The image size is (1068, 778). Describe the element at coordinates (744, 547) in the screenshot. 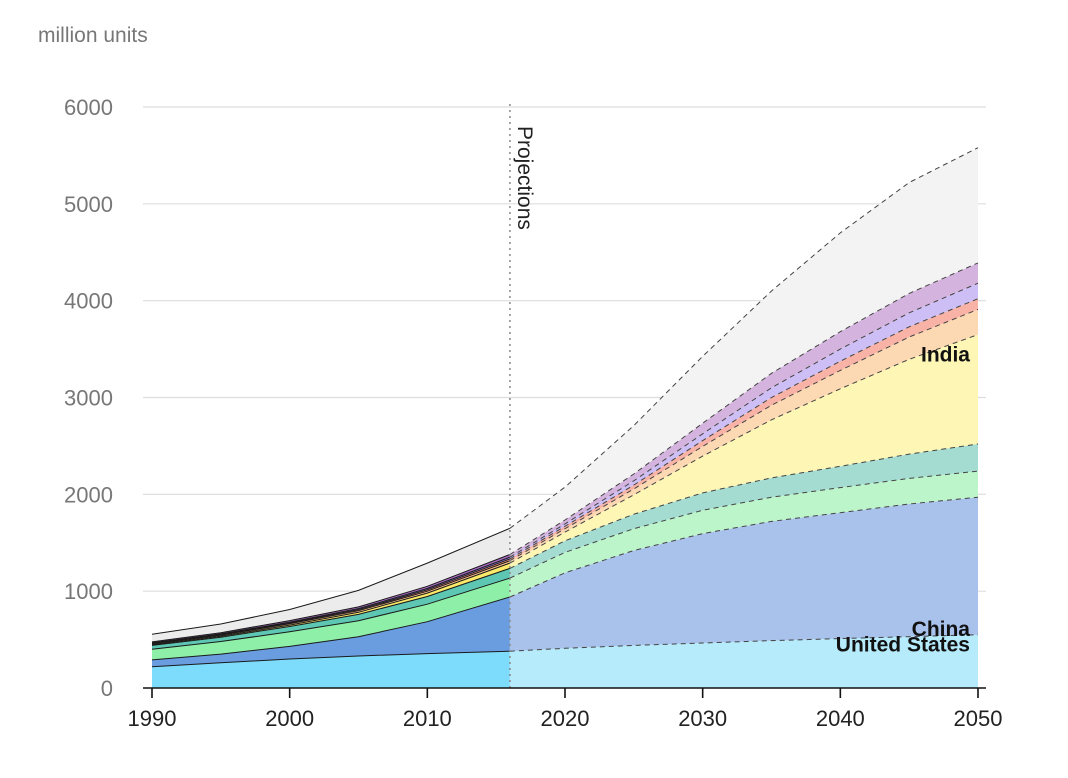

I see `boundary-projection-china` at that location.